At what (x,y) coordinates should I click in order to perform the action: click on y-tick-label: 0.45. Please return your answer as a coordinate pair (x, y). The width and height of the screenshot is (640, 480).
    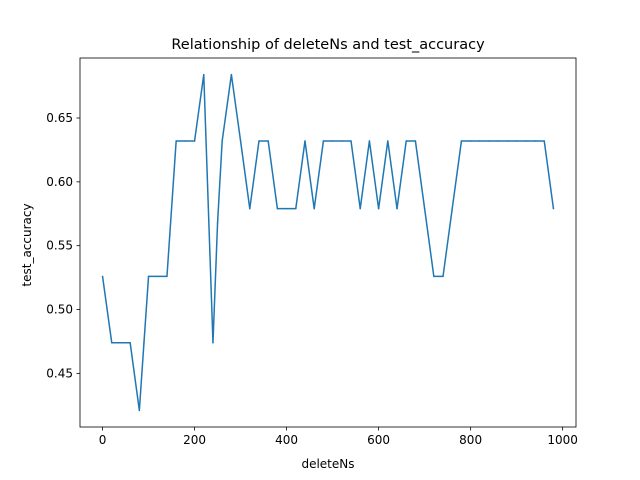
    Looking at the image, I should click on (59, 373).